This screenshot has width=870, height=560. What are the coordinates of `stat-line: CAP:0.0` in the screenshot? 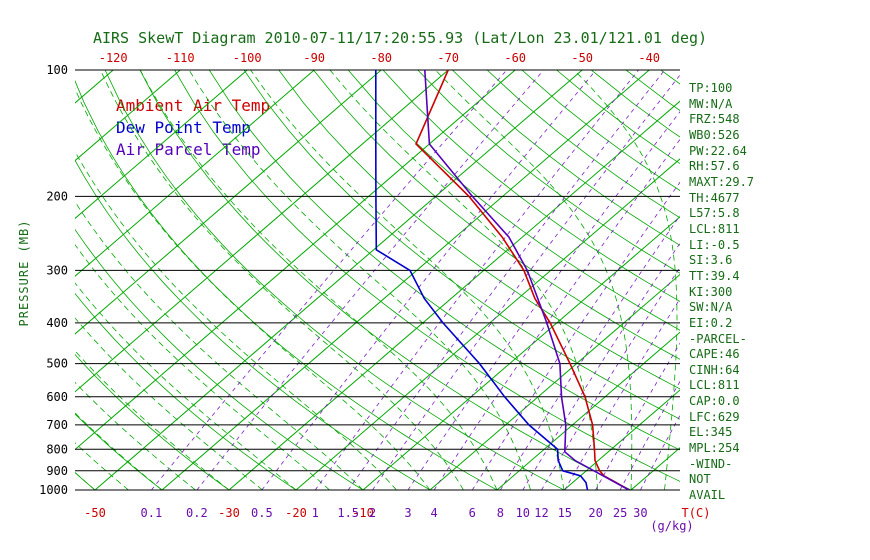 It's located at (714, 401).